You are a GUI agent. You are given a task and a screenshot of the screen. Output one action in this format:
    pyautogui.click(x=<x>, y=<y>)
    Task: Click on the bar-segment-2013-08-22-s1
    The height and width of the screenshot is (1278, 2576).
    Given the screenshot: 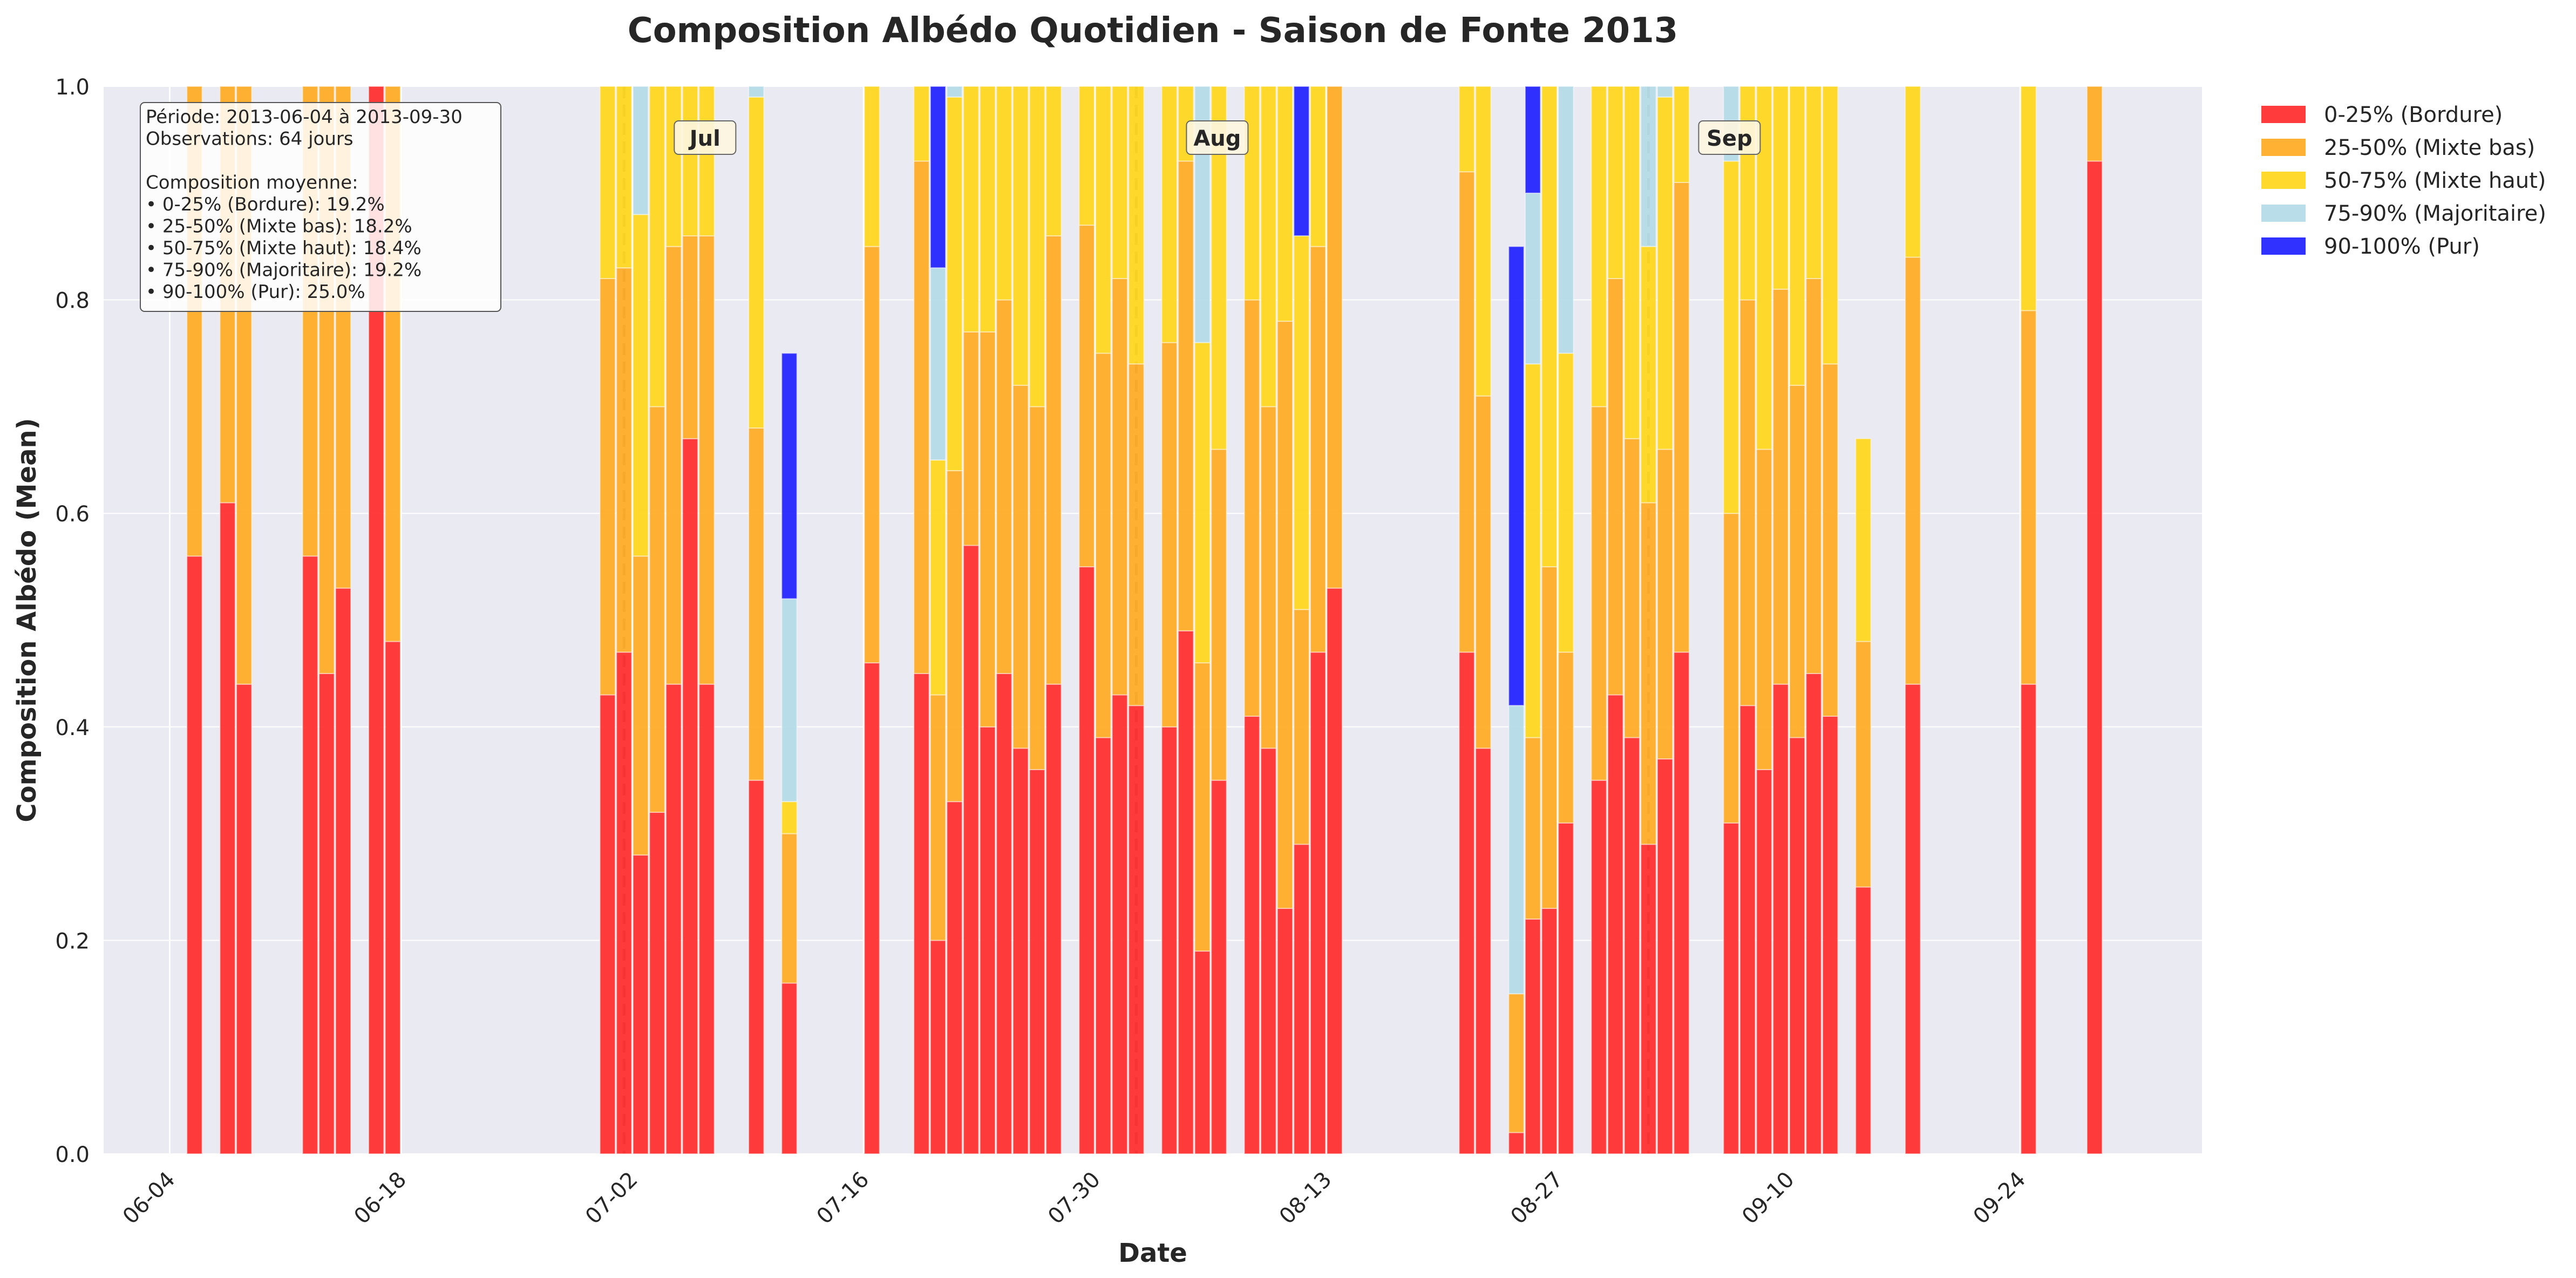 What is the action you would take?
    pyautogui.click(x=1483, y=572)
    